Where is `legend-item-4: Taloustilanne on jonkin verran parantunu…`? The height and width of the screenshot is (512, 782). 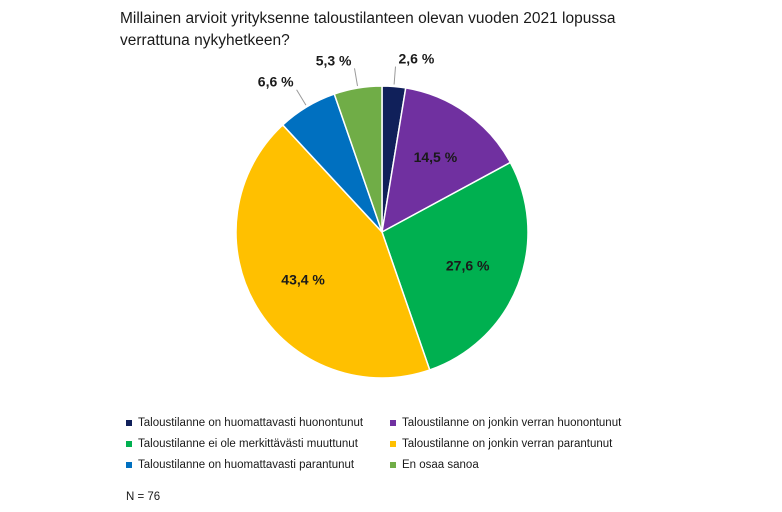
legend-item-4: Taloustilanne on jonkin verran parantunu… is located at coordinates (525, 444).